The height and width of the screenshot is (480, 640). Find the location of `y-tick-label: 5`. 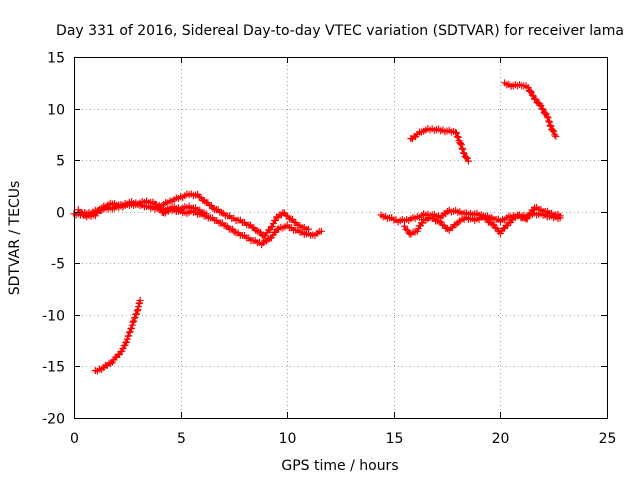

y-tick-label: 5 is located at coordinates (60, 162).